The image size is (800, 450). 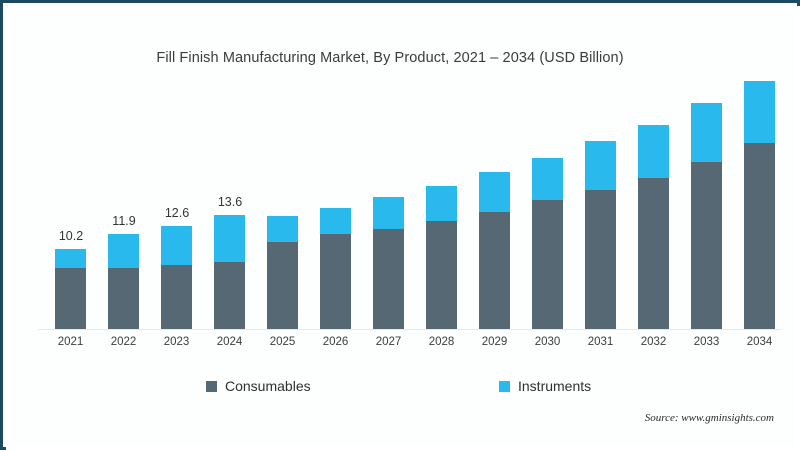 I want to click on legend-swatch-consumables, so click(x=211, y=386).